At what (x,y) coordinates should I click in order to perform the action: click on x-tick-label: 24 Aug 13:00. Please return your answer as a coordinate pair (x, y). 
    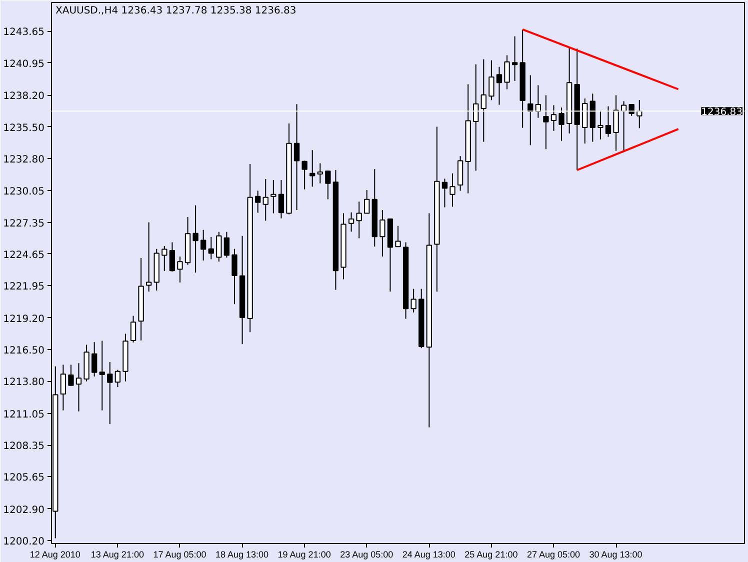
    Looking at the image, I should click on (429, 555).